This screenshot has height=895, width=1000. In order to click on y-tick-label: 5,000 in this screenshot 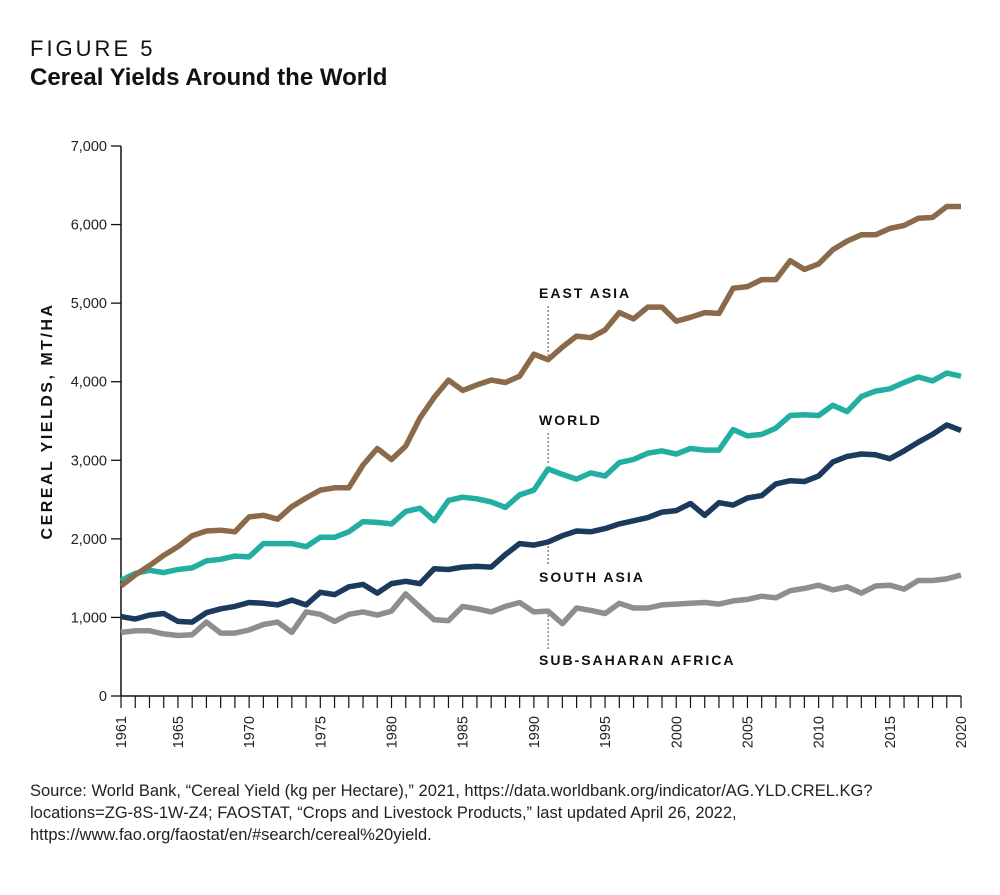, I will do `click(89, 304)`.